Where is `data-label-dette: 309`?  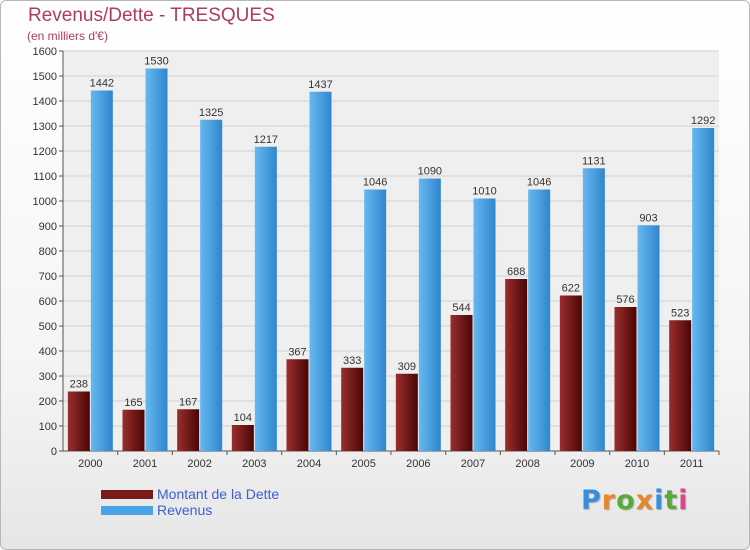
data-label-dette: 309 is located at coordinates (407, 367).